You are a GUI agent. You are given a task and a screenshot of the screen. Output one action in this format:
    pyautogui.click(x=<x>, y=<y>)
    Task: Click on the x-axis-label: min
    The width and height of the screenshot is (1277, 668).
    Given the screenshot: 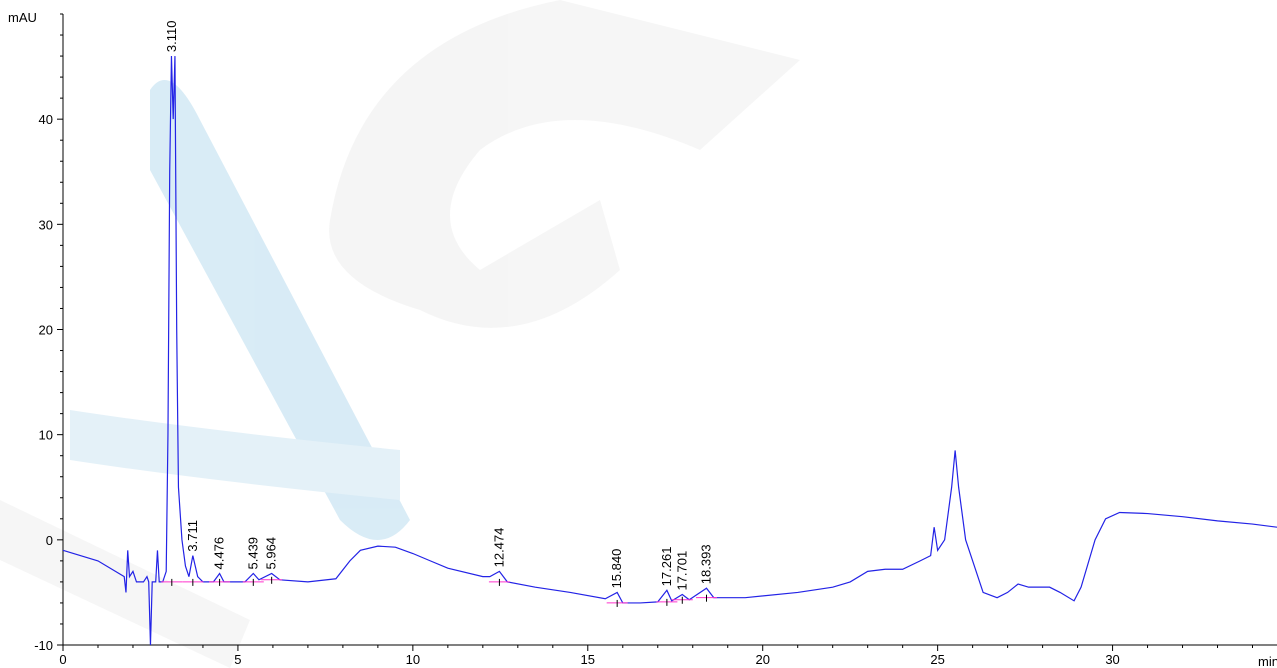 What is the action you would take?
    pyautogui.click(x=1267, y=661)
    